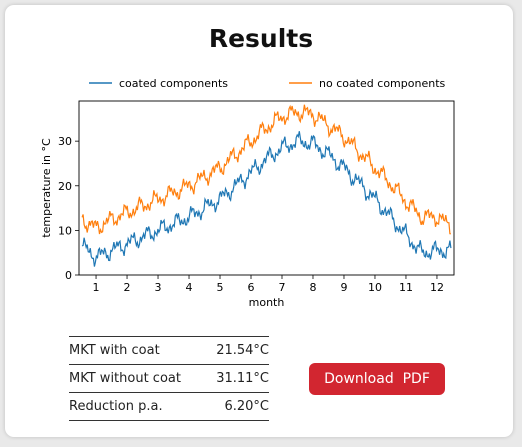  Describe the element at coordinates (68, 275) in the screenshot. I see `y-tick-label: 0` at that location.